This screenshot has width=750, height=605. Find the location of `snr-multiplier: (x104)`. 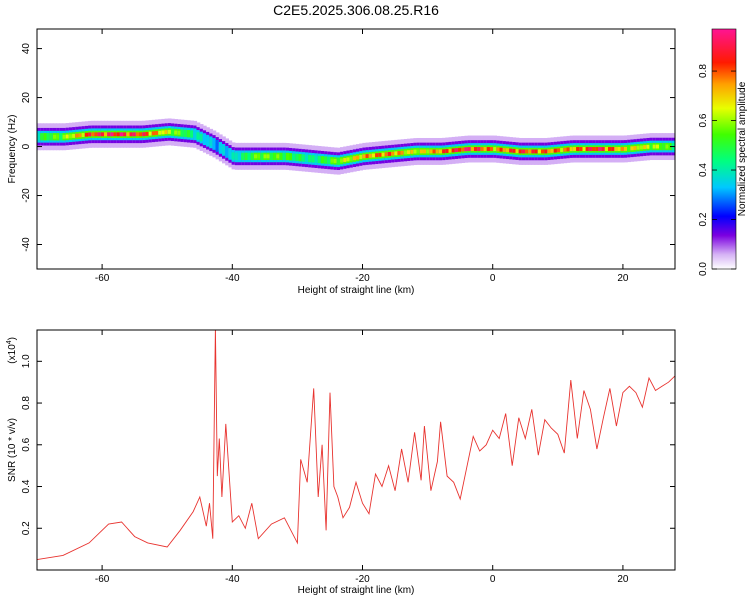

snr-multiplier: (x104) is located at coordinates (12, 350).